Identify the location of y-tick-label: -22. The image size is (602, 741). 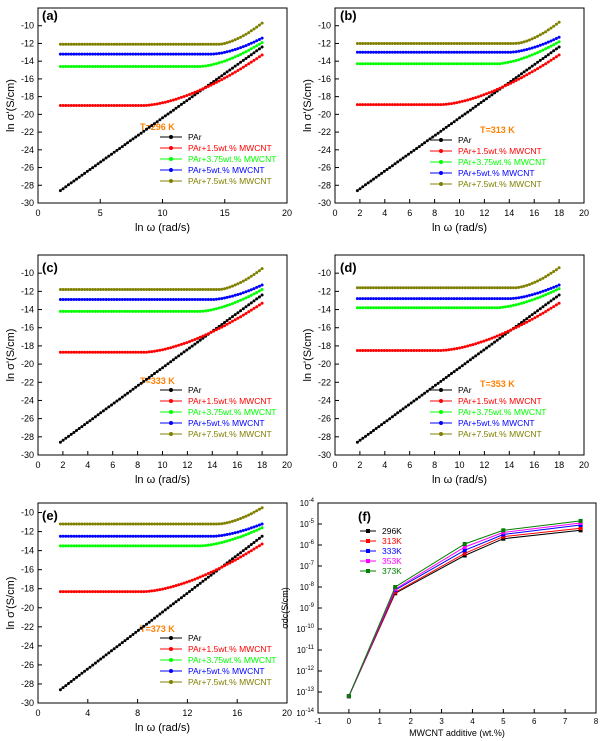
(324, 382).